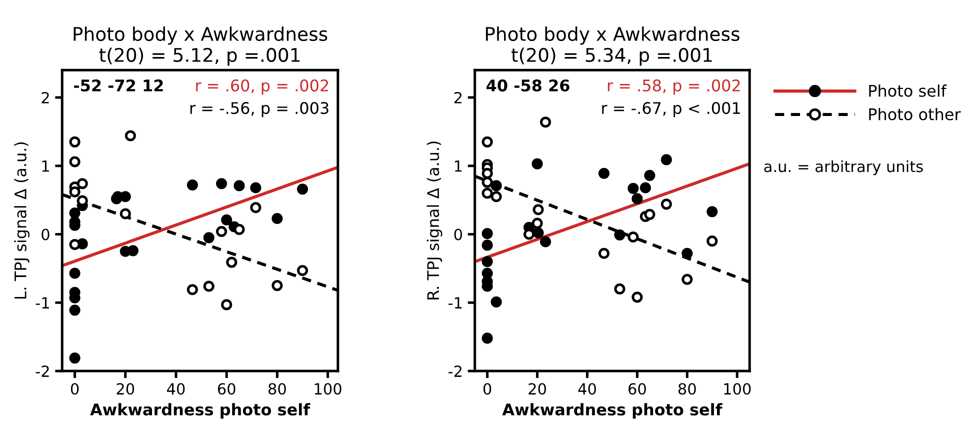 Image resolution: width=971 pixels, height=425 pixels. I want to click on y-axis-title: R. TPJ signal Δ (a.u.), so click(434, 221).